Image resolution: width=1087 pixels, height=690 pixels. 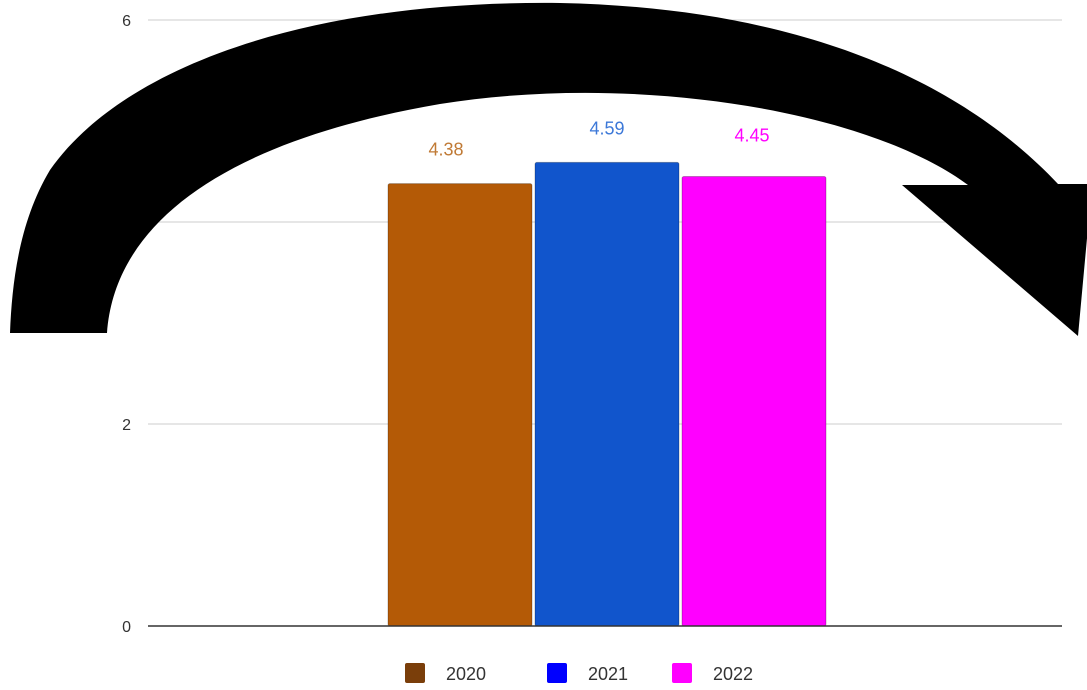 What do you see at coordinates (712, 673) in the screenshot?
I see `legend-item-2022: 2022` at bounding box center [712, 673].